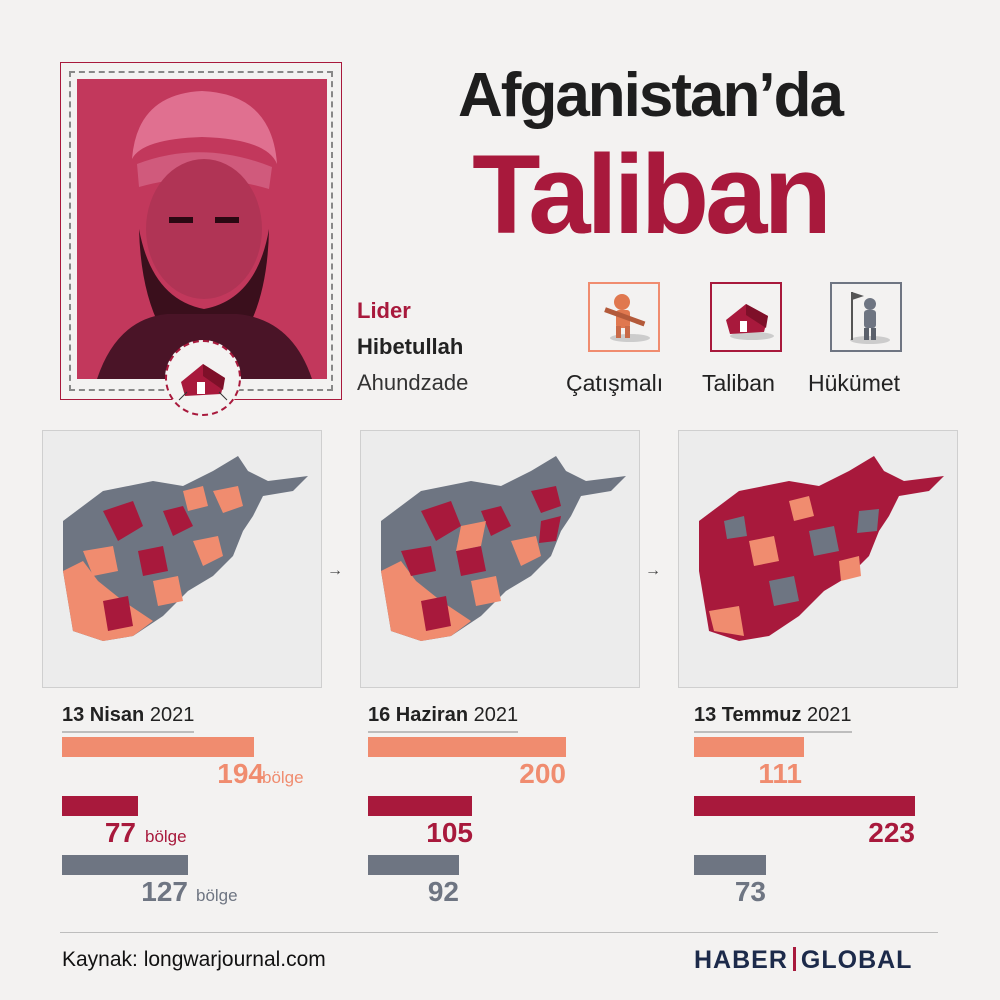 Image resolution: width=1000 pixels, height=1000 pixels. Describe the element at coordinates (420, 806) in the screenshot. I see `bar-taliban-june` at that location.